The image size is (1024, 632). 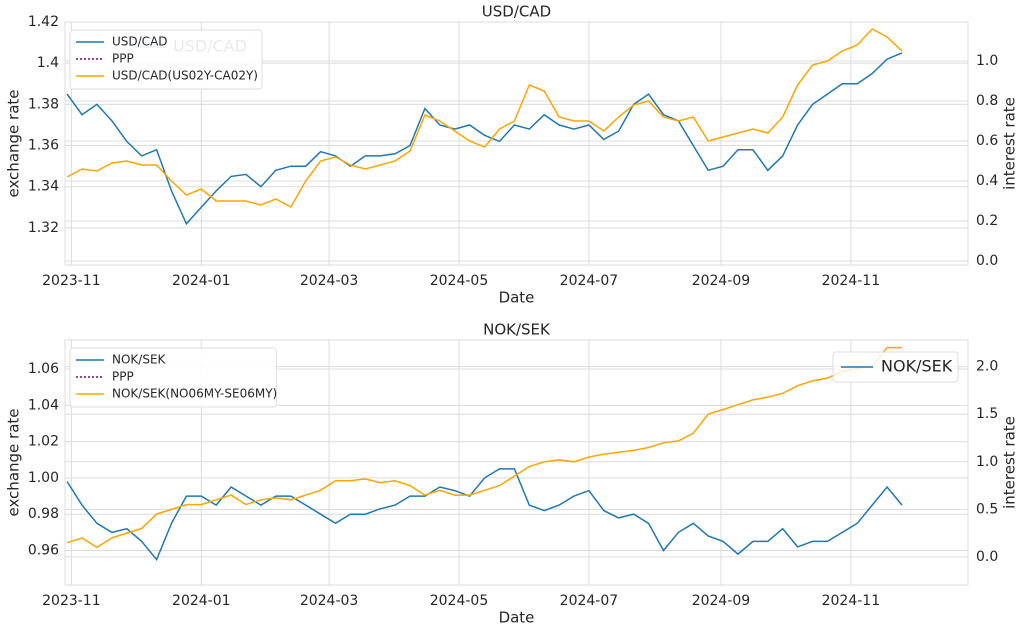 I want to click on y-tick-label: 0.96, so click(x=43, y=551).